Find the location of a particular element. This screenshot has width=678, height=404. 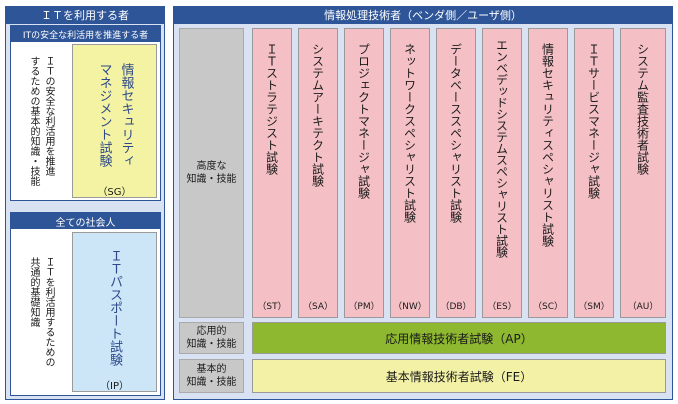

right-panel-title: 情報処理技術者（ベンダ側／ユーザ側） is located at coordinates (423, 15).